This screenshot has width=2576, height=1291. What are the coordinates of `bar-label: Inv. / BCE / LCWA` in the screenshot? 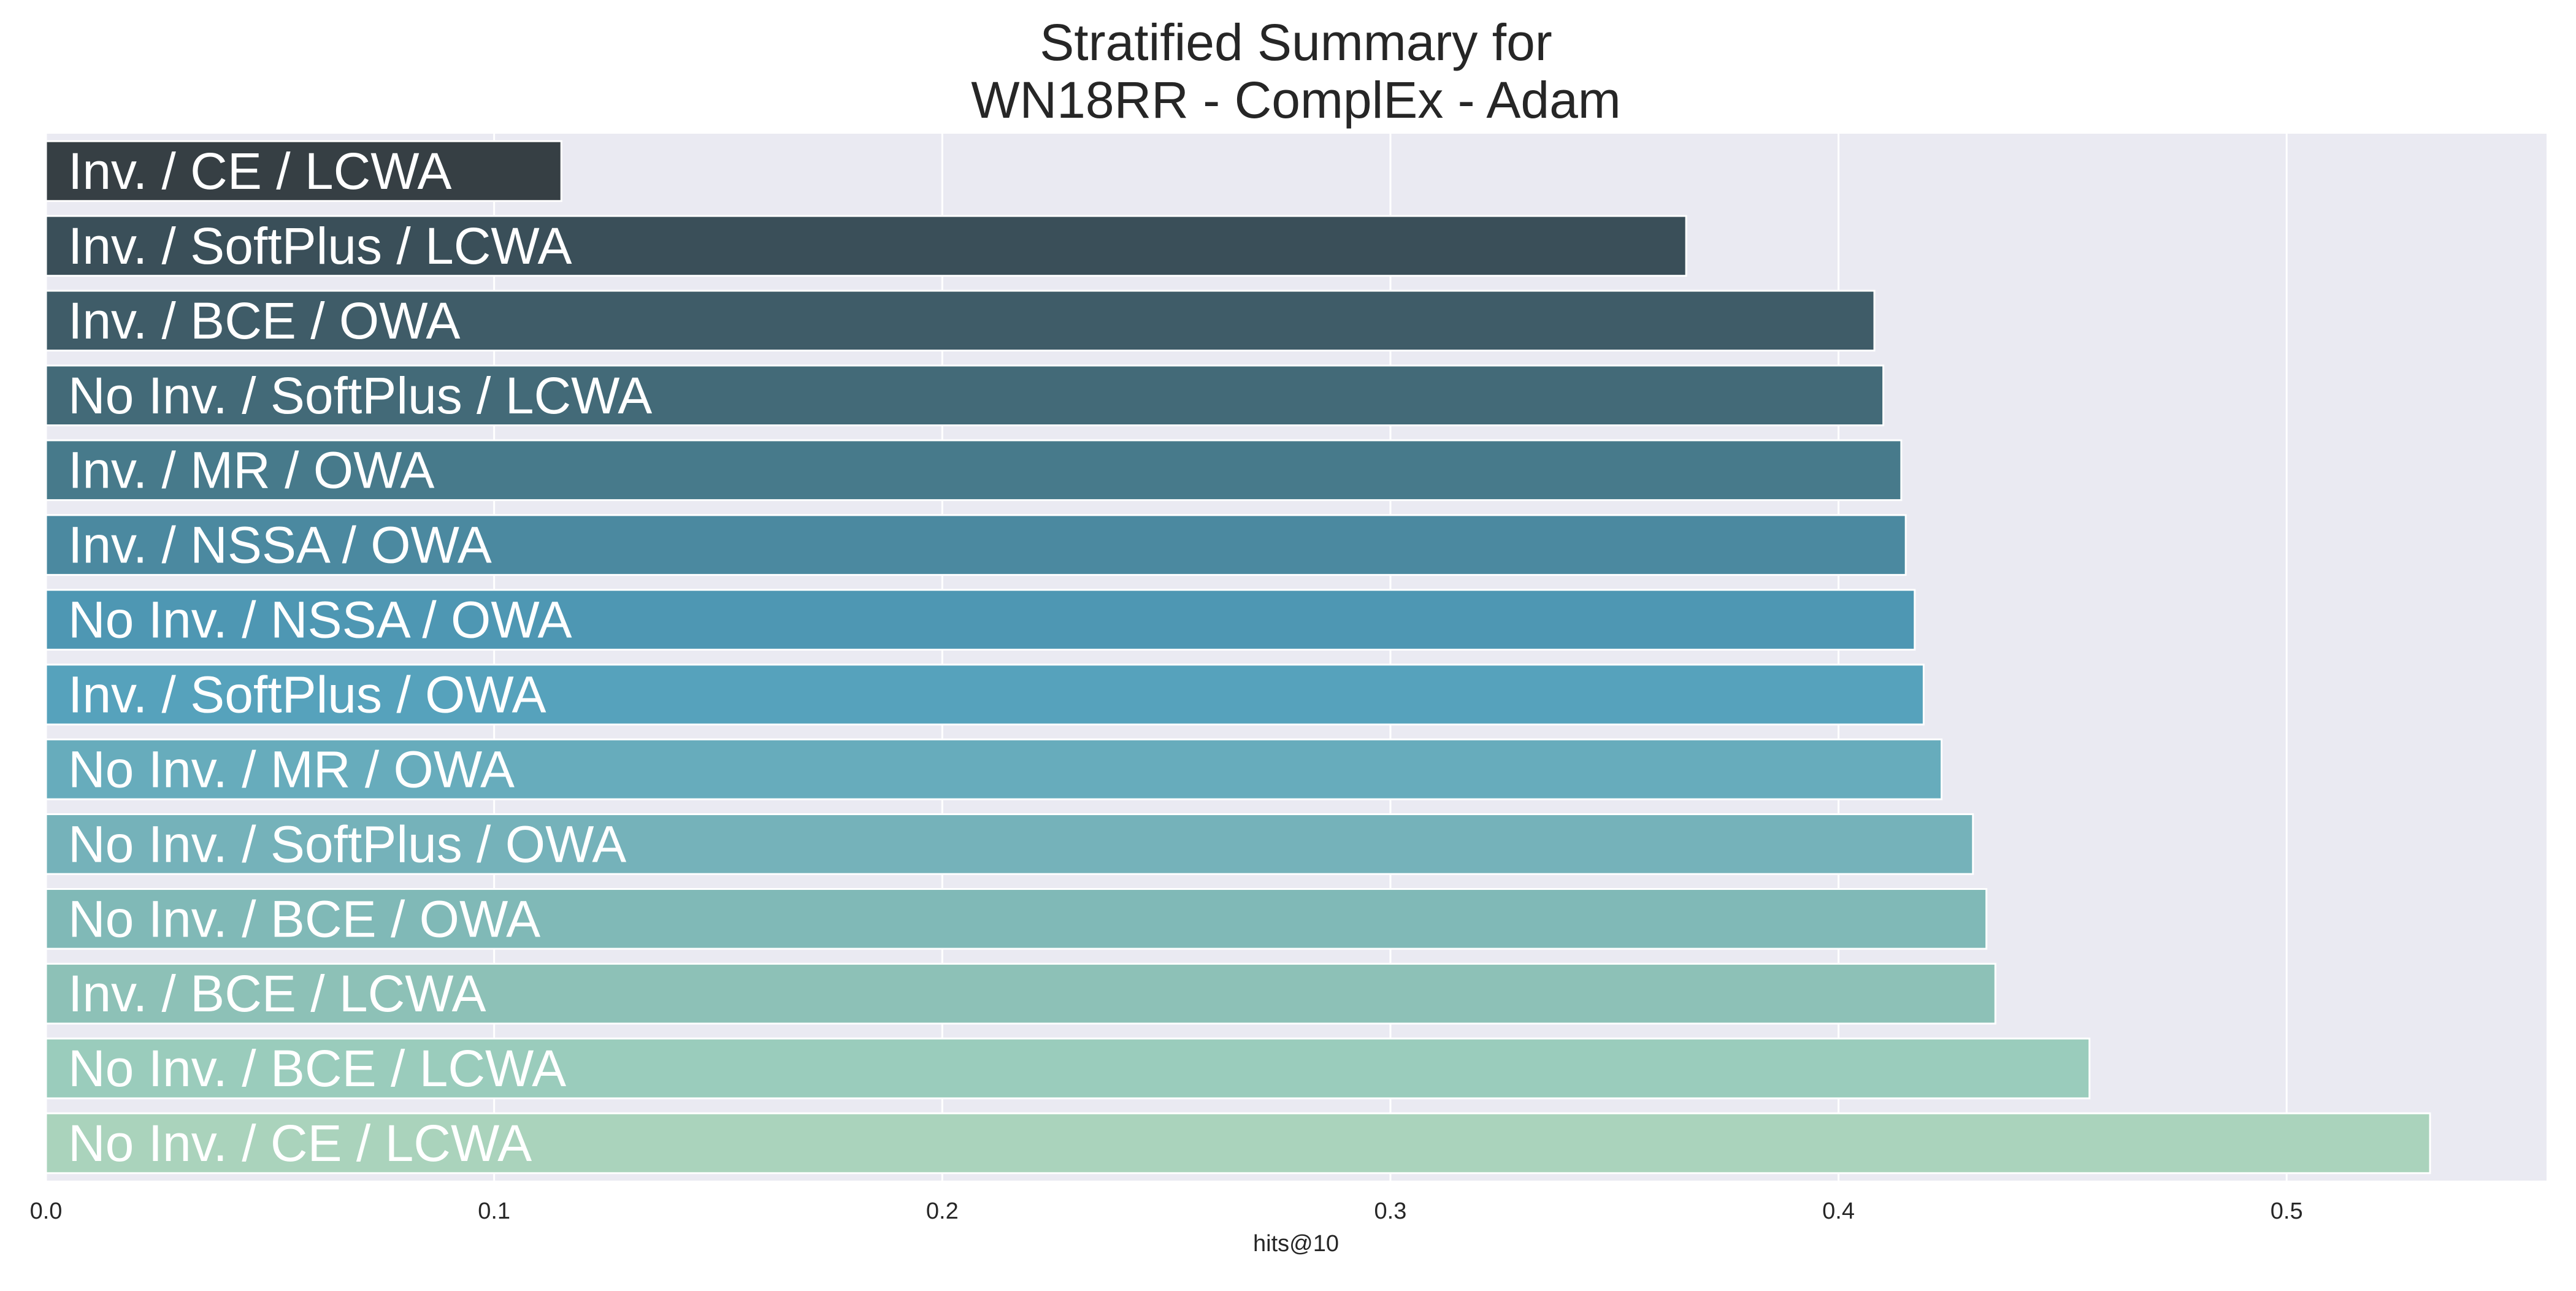 It's located at (277, 993).